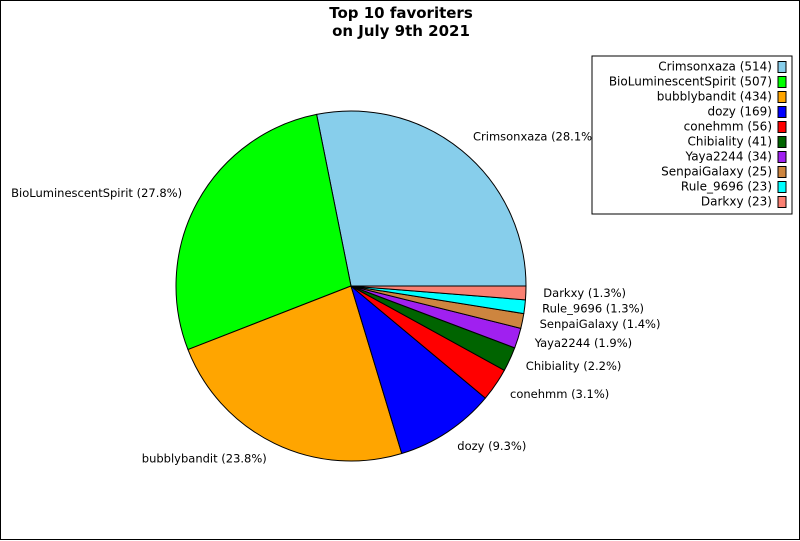 This screenshot has height=541, width=800. What do you see at coordinates (574, 366) in the screenshot?
I see `slice-label-chibiality: Chibiality (2.2%)` at bounding box center [574, 366].